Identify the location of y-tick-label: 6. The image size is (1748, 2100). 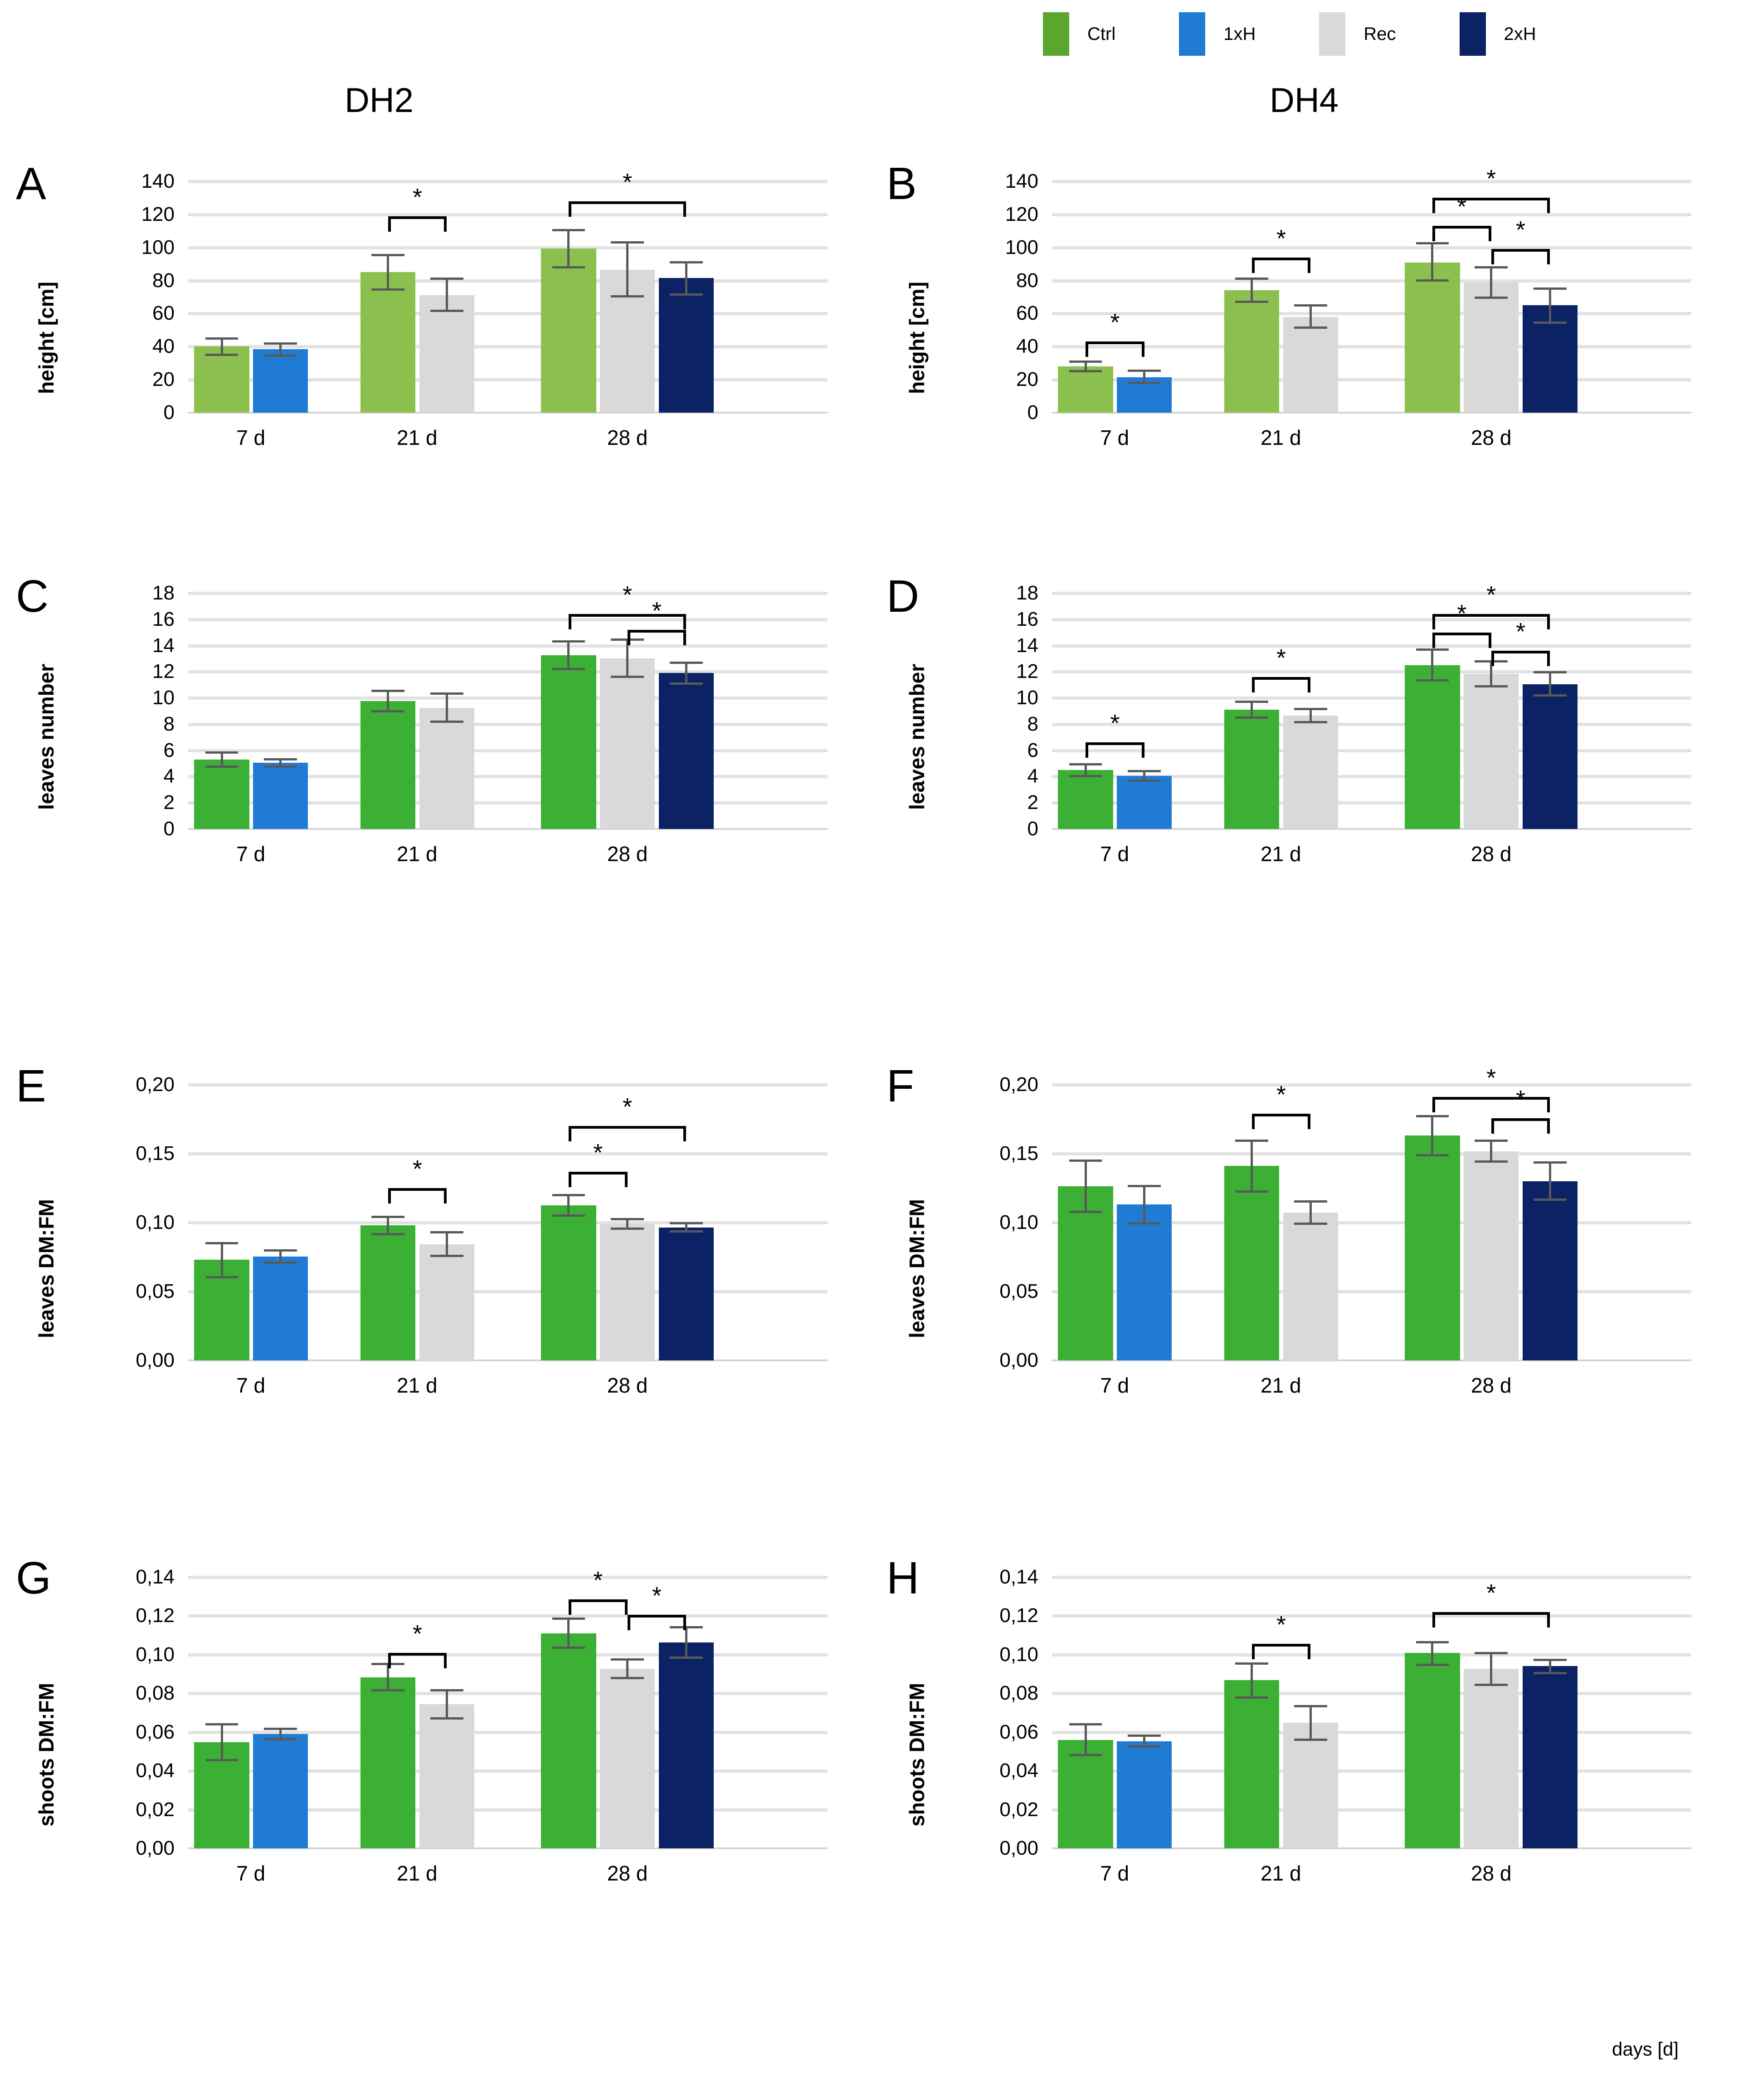
(1032, 750).